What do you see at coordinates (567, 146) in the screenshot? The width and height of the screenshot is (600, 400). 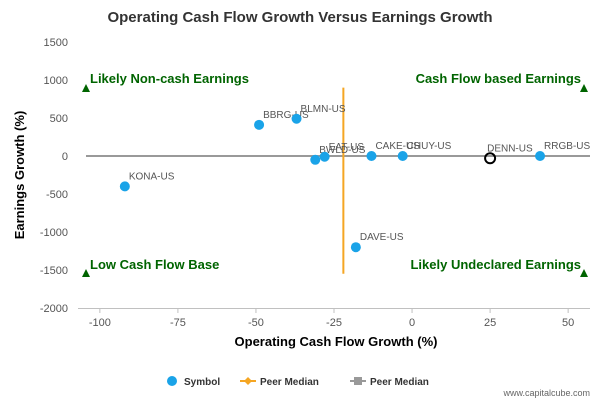 I see `data-point-label: RRGB-US` at bounding box center [567, 146].